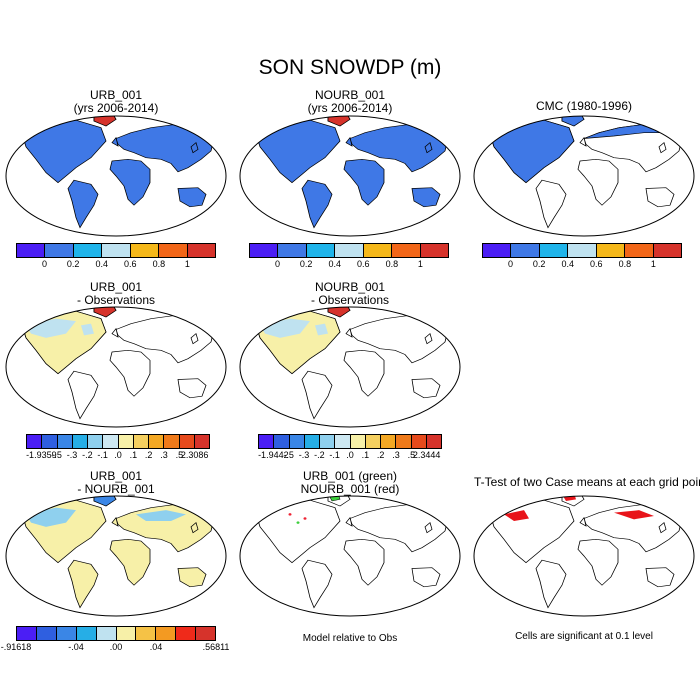  I want to click on note-significance: Cells are significant at 0.1 level, so click(584, 636).